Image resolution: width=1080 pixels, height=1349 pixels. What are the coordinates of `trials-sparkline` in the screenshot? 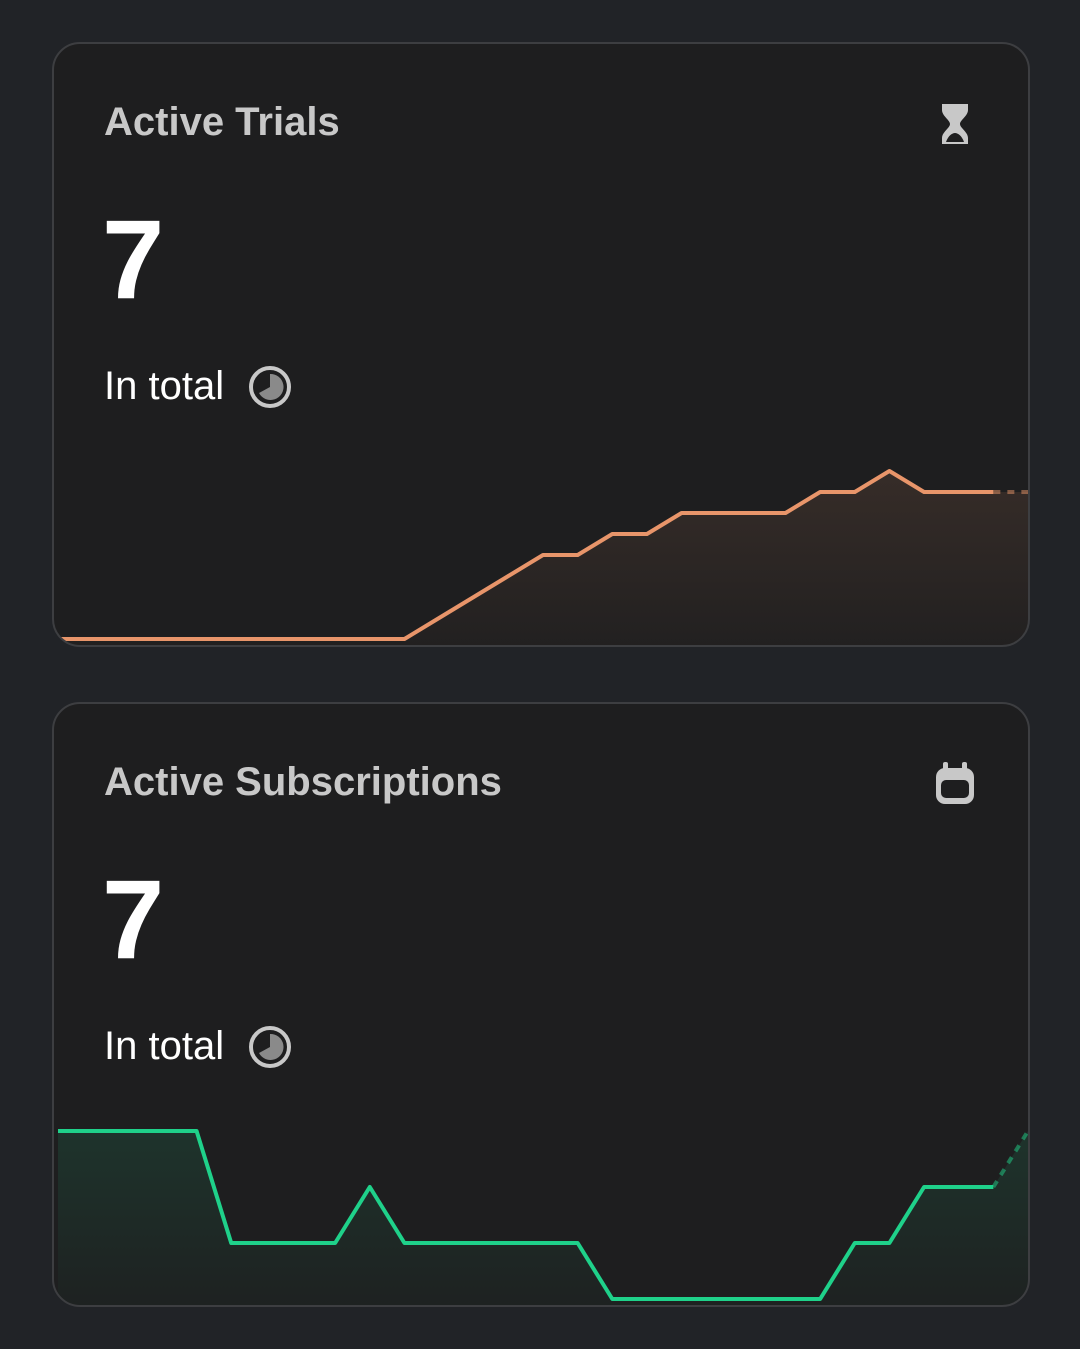 It's located at (543, 557).